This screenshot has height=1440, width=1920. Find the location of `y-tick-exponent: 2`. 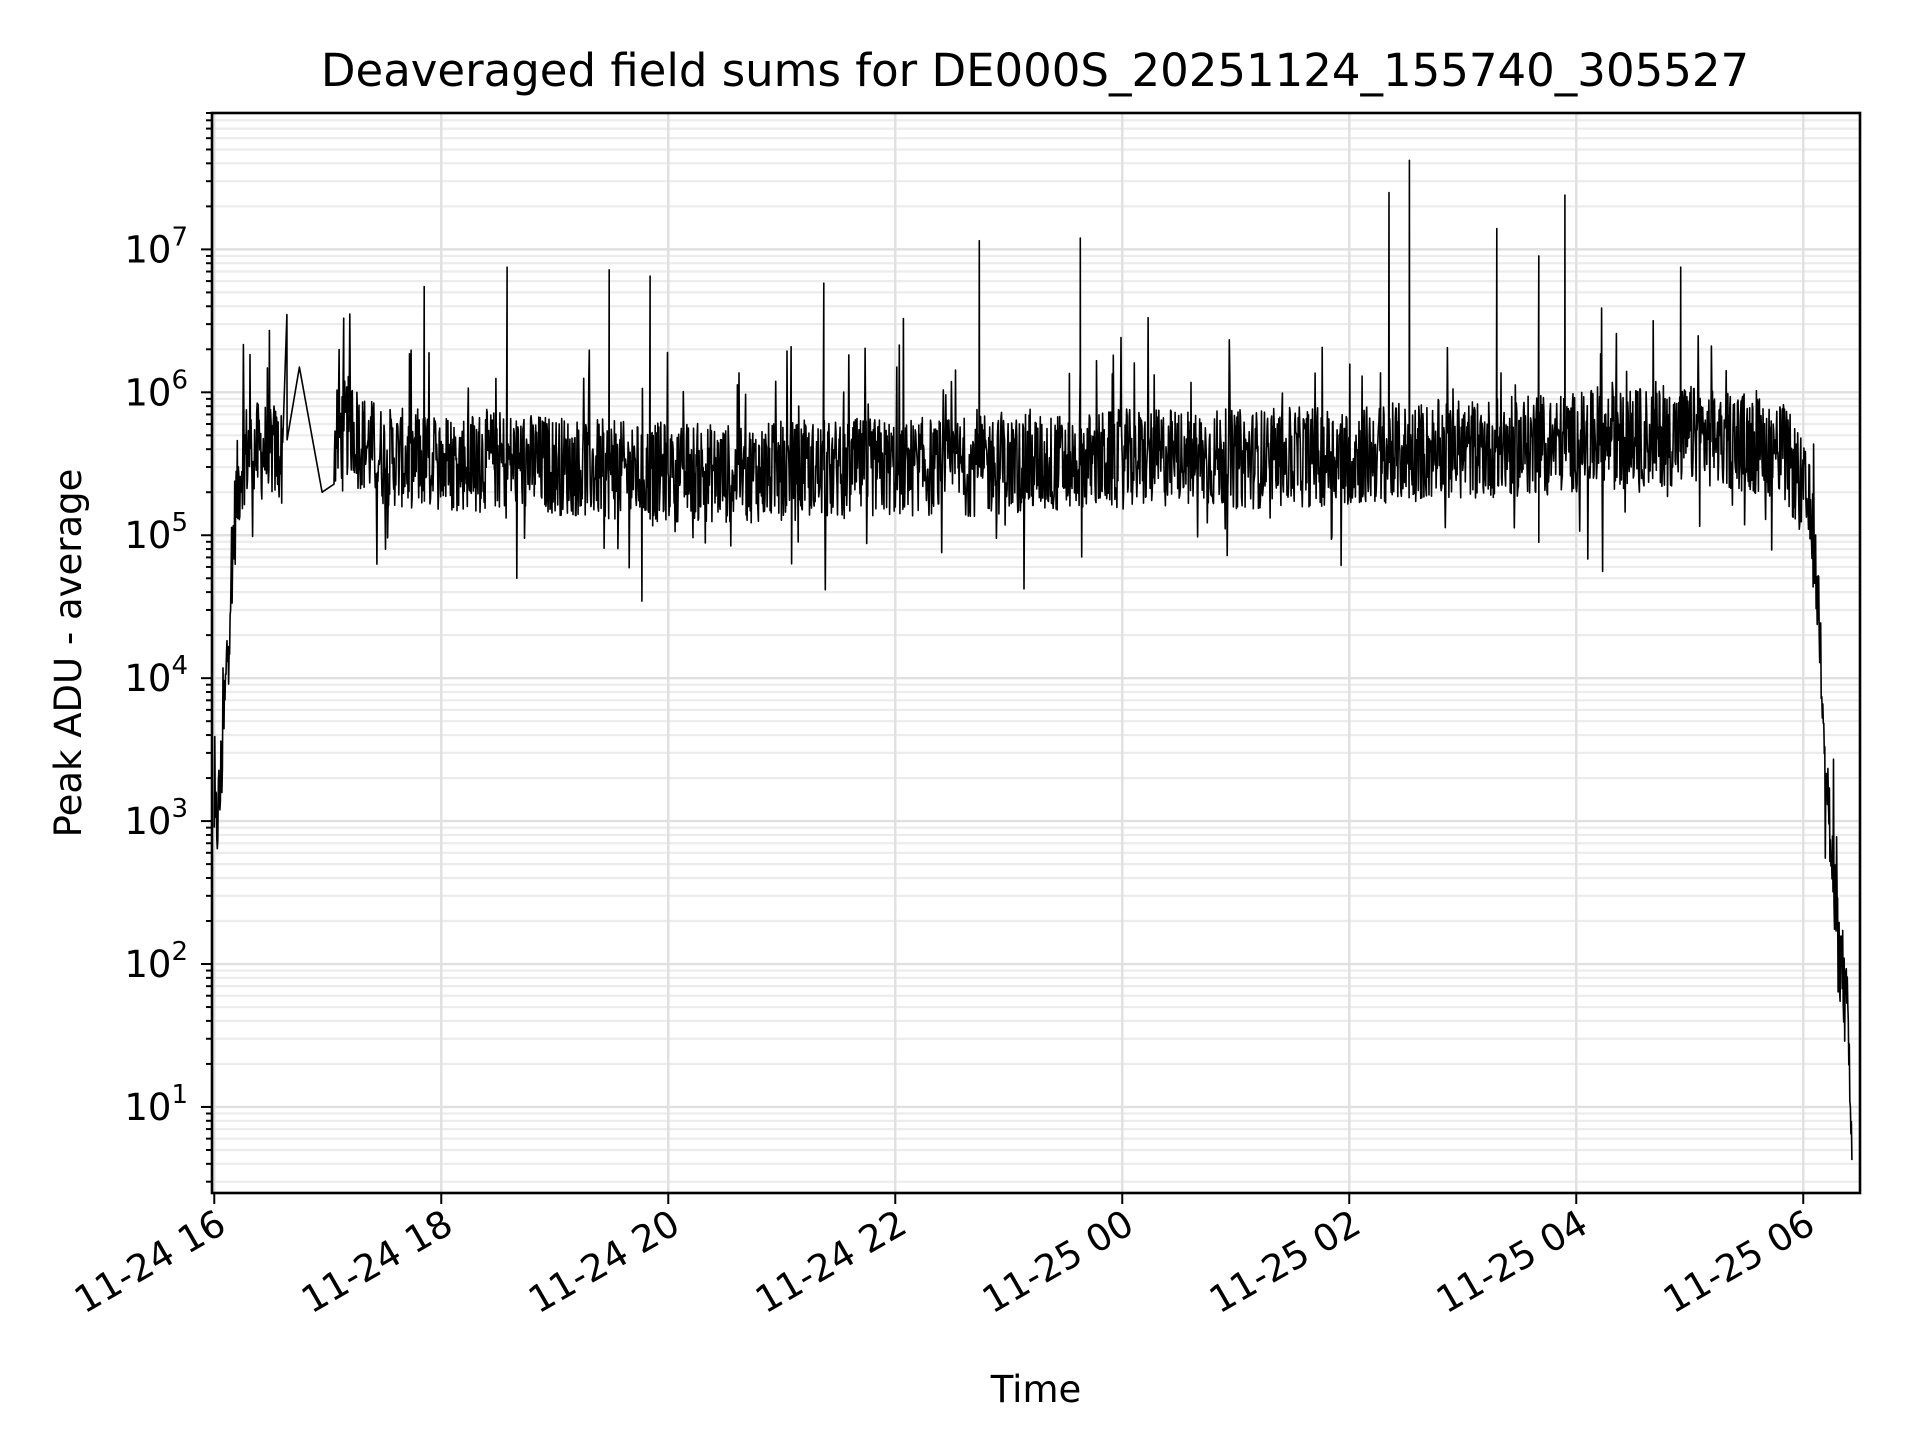

y-tick-exponent: 2 is located at coordinates (179, 952).